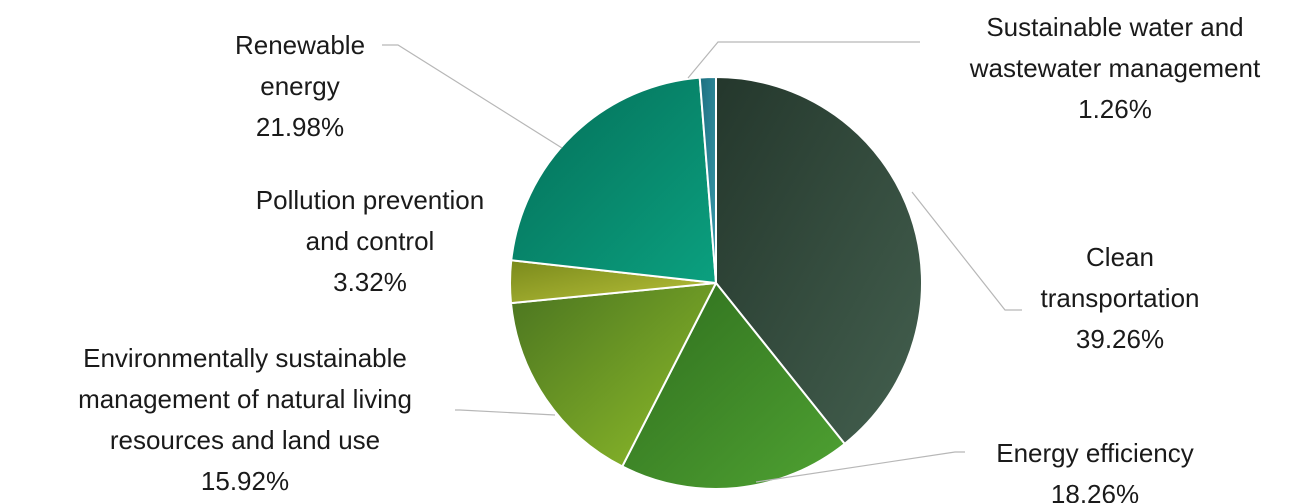 The image size is (1300, 503). Describe the element at coordinates (245, 358) in the screenshot. I see `slice-label-line: Environmentally sustainable` at that location.